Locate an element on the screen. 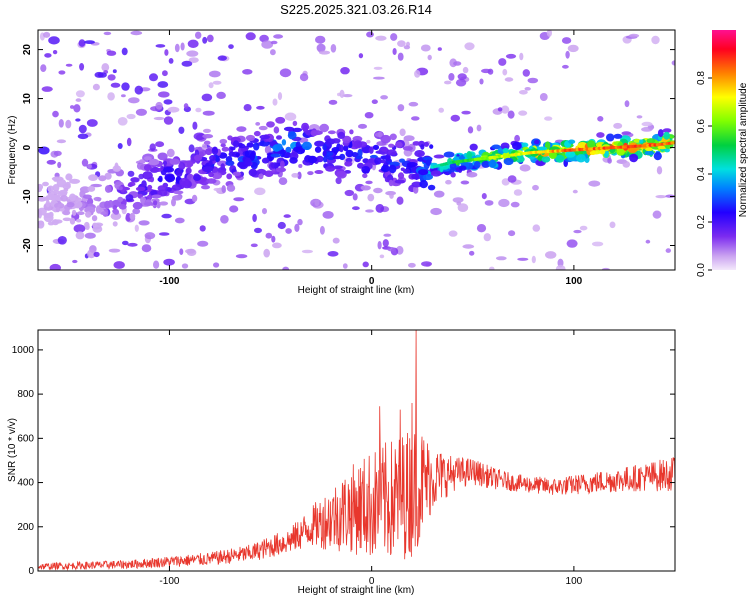 The width and height of the screenshot is (750, 600). spectrogram-y-tick-label: 20 is located at coordinates (27, 50).